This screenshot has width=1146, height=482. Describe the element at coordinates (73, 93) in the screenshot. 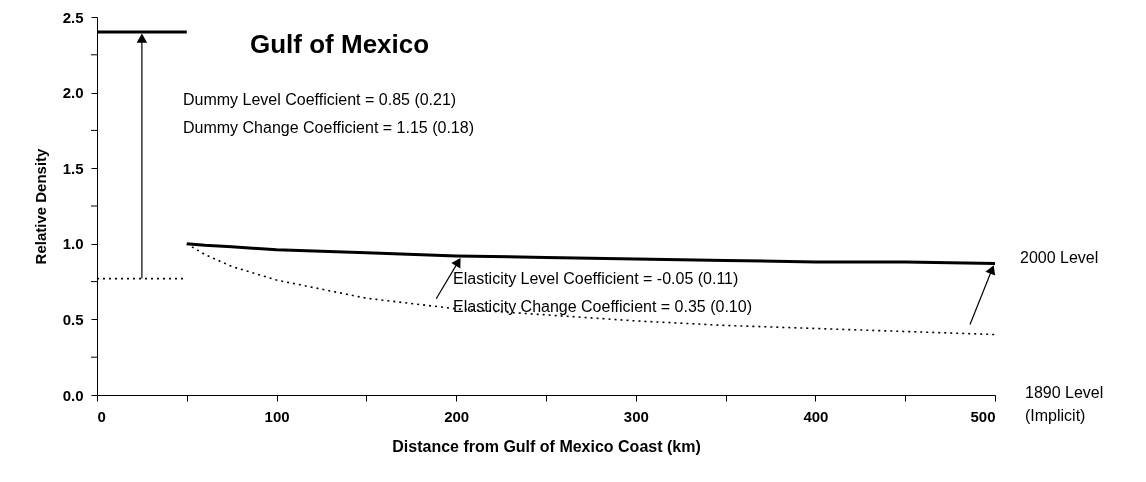

I see `y-tick-label: 2.0` at that location.